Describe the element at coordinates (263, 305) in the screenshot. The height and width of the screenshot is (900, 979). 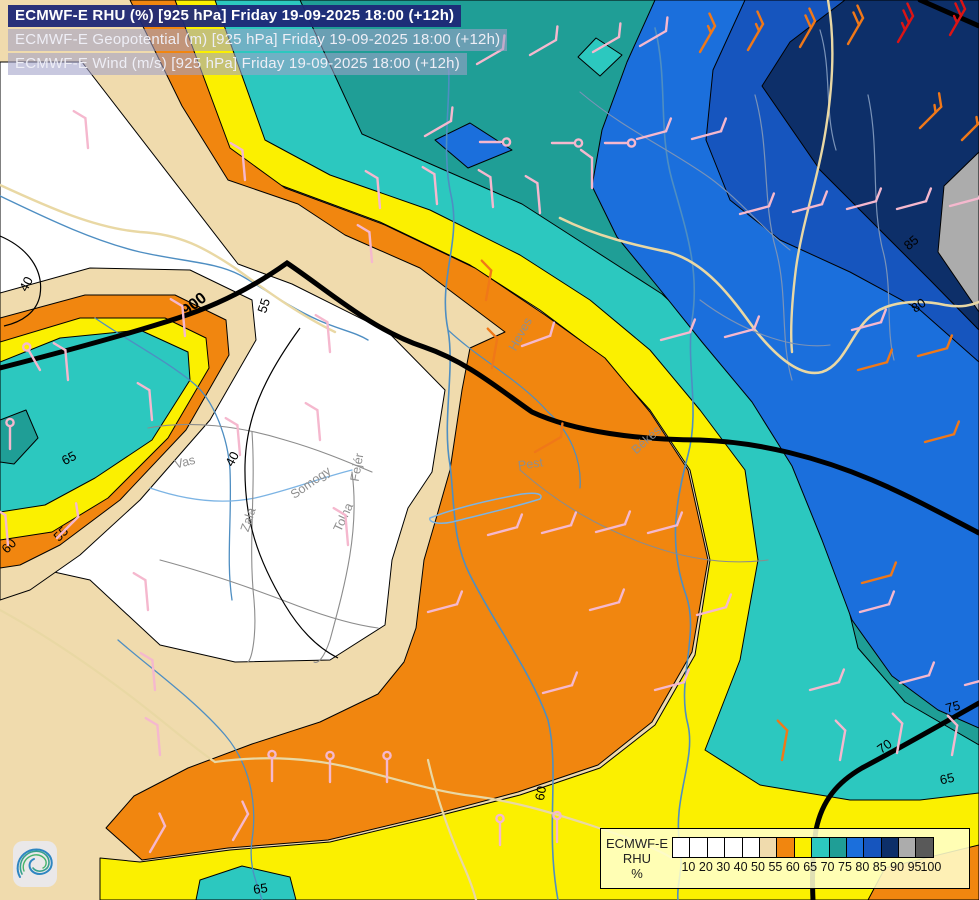
I see `contour-label: 55` at that location.